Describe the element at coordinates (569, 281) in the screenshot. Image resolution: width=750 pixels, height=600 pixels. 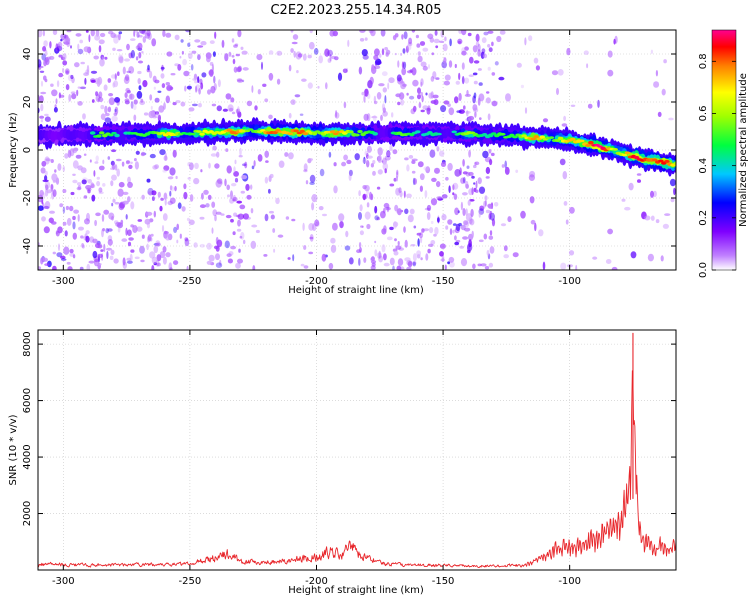
I see `x-tick-label: -100` at that location.